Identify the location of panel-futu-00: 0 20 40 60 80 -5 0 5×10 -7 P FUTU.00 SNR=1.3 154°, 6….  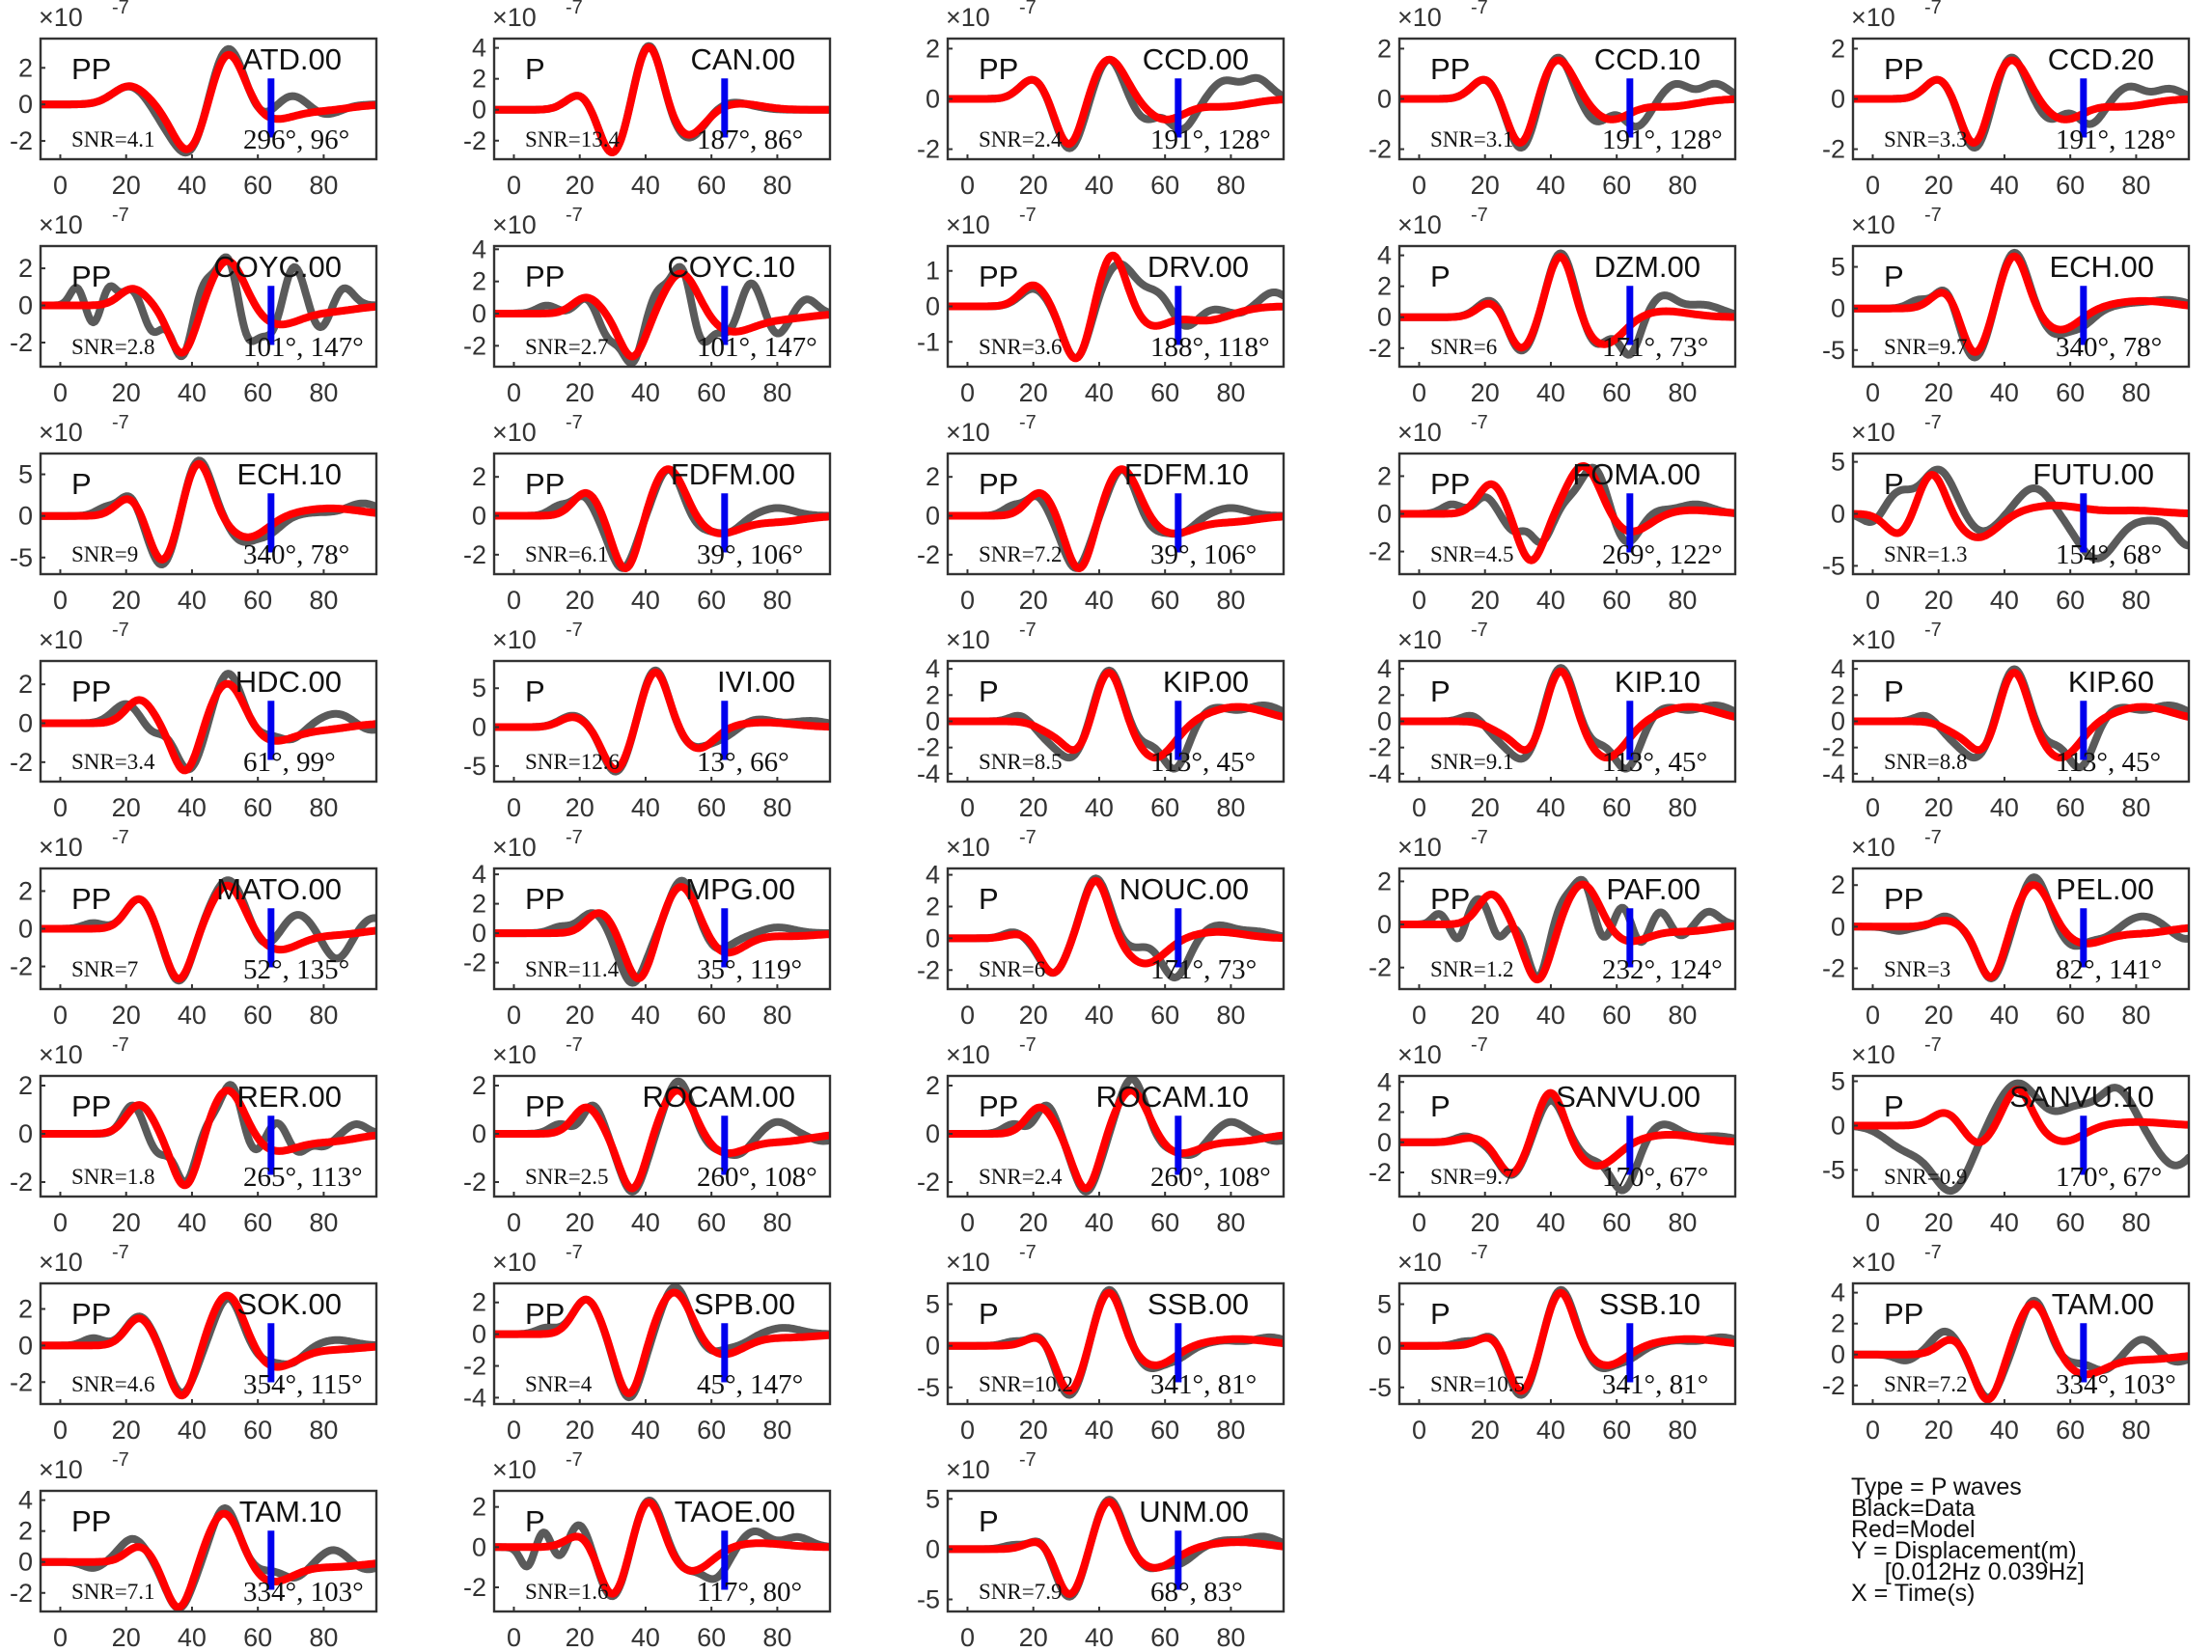
(2006, 513).